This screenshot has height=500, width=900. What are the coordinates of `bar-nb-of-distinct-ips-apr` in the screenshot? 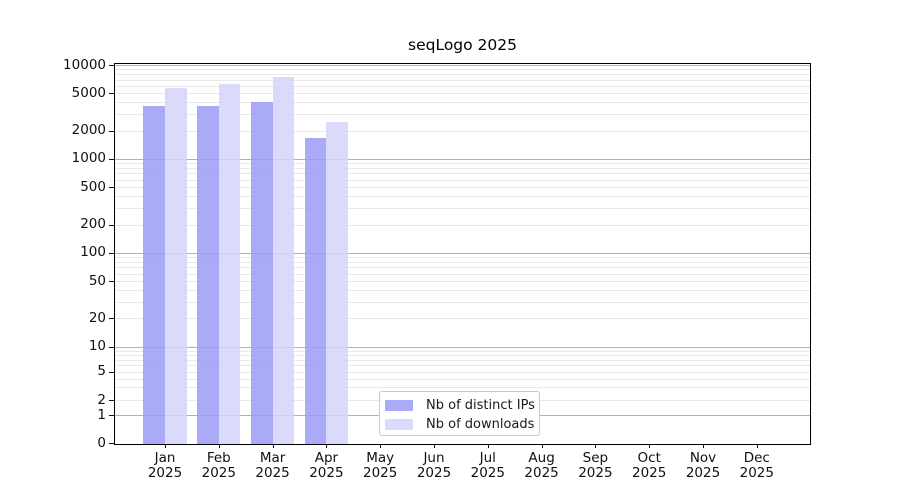 It's located at (315, 291).